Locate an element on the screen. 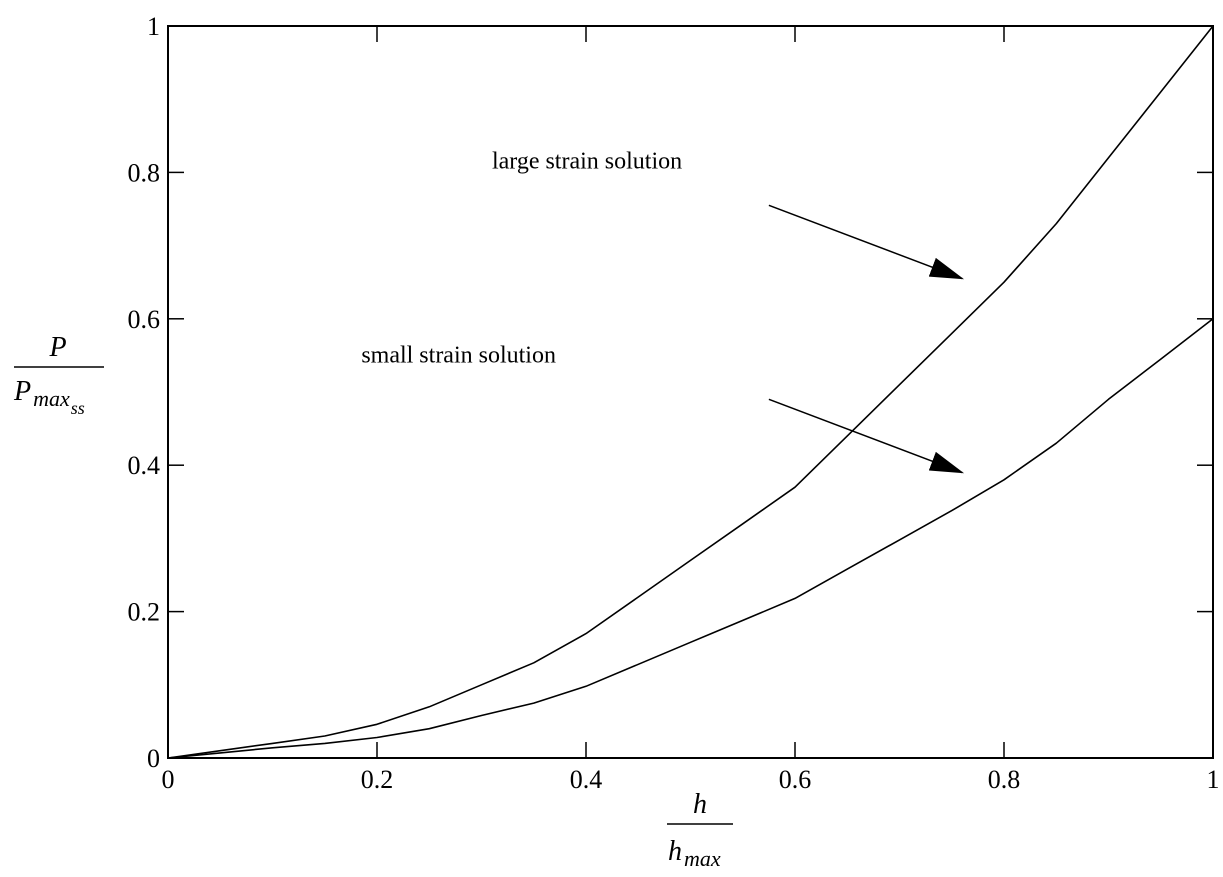 Image resolution: width=1223 pixels, height=877 pixels. y-label-denominator-subscript: max is located at coordinates (51, 398).